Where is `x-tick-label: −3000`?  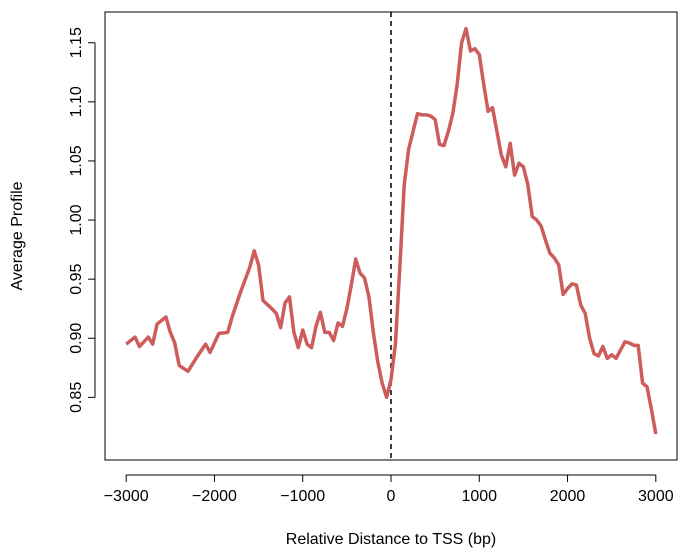 x-tick-label: −3000 is located at coordinates (126, 496).